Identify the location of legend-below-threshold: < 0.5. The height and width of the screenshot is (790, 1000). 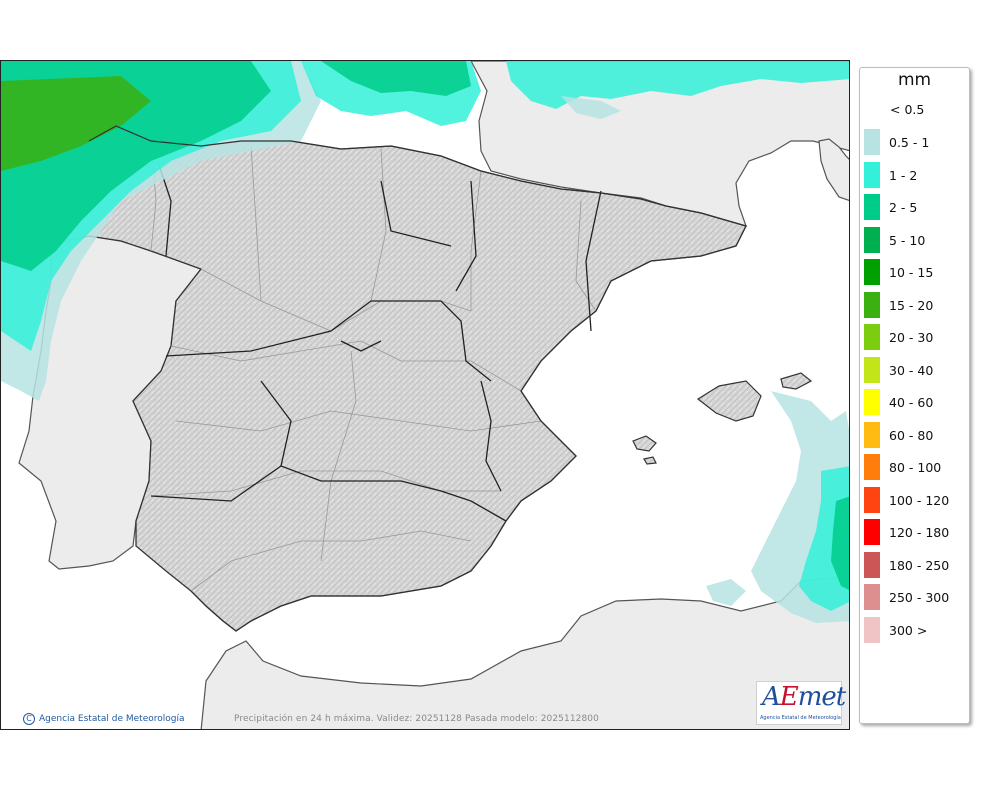
(907, 109).